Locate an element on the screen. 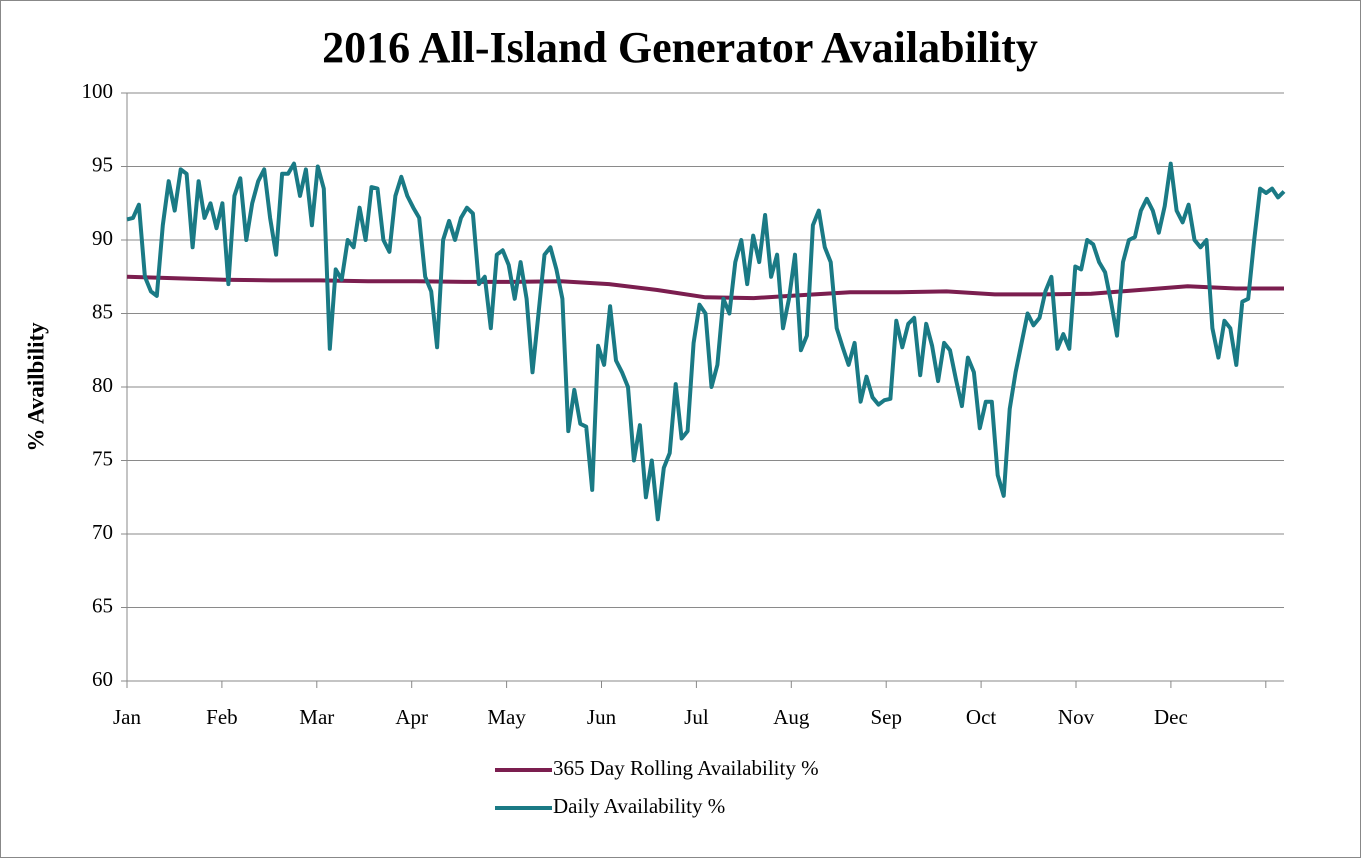 The image size is (1361, 858). x-tick-label: Jan is located at coordinates (127, 717).